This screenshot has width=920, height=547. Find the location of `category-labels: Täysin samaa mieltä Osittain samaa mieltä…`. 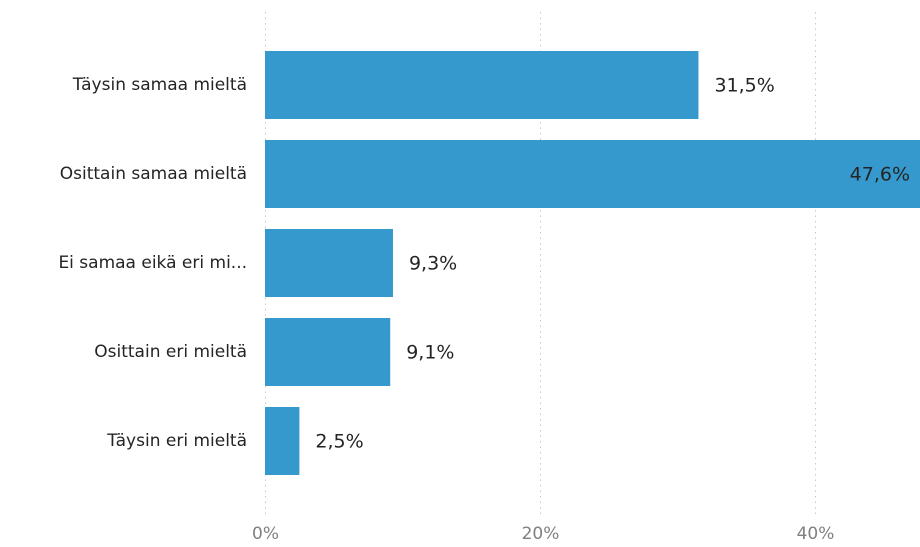

category-labels: Täysin samaa mieltä Osittain samaa mieltä… is located at coordinates (152, 263).